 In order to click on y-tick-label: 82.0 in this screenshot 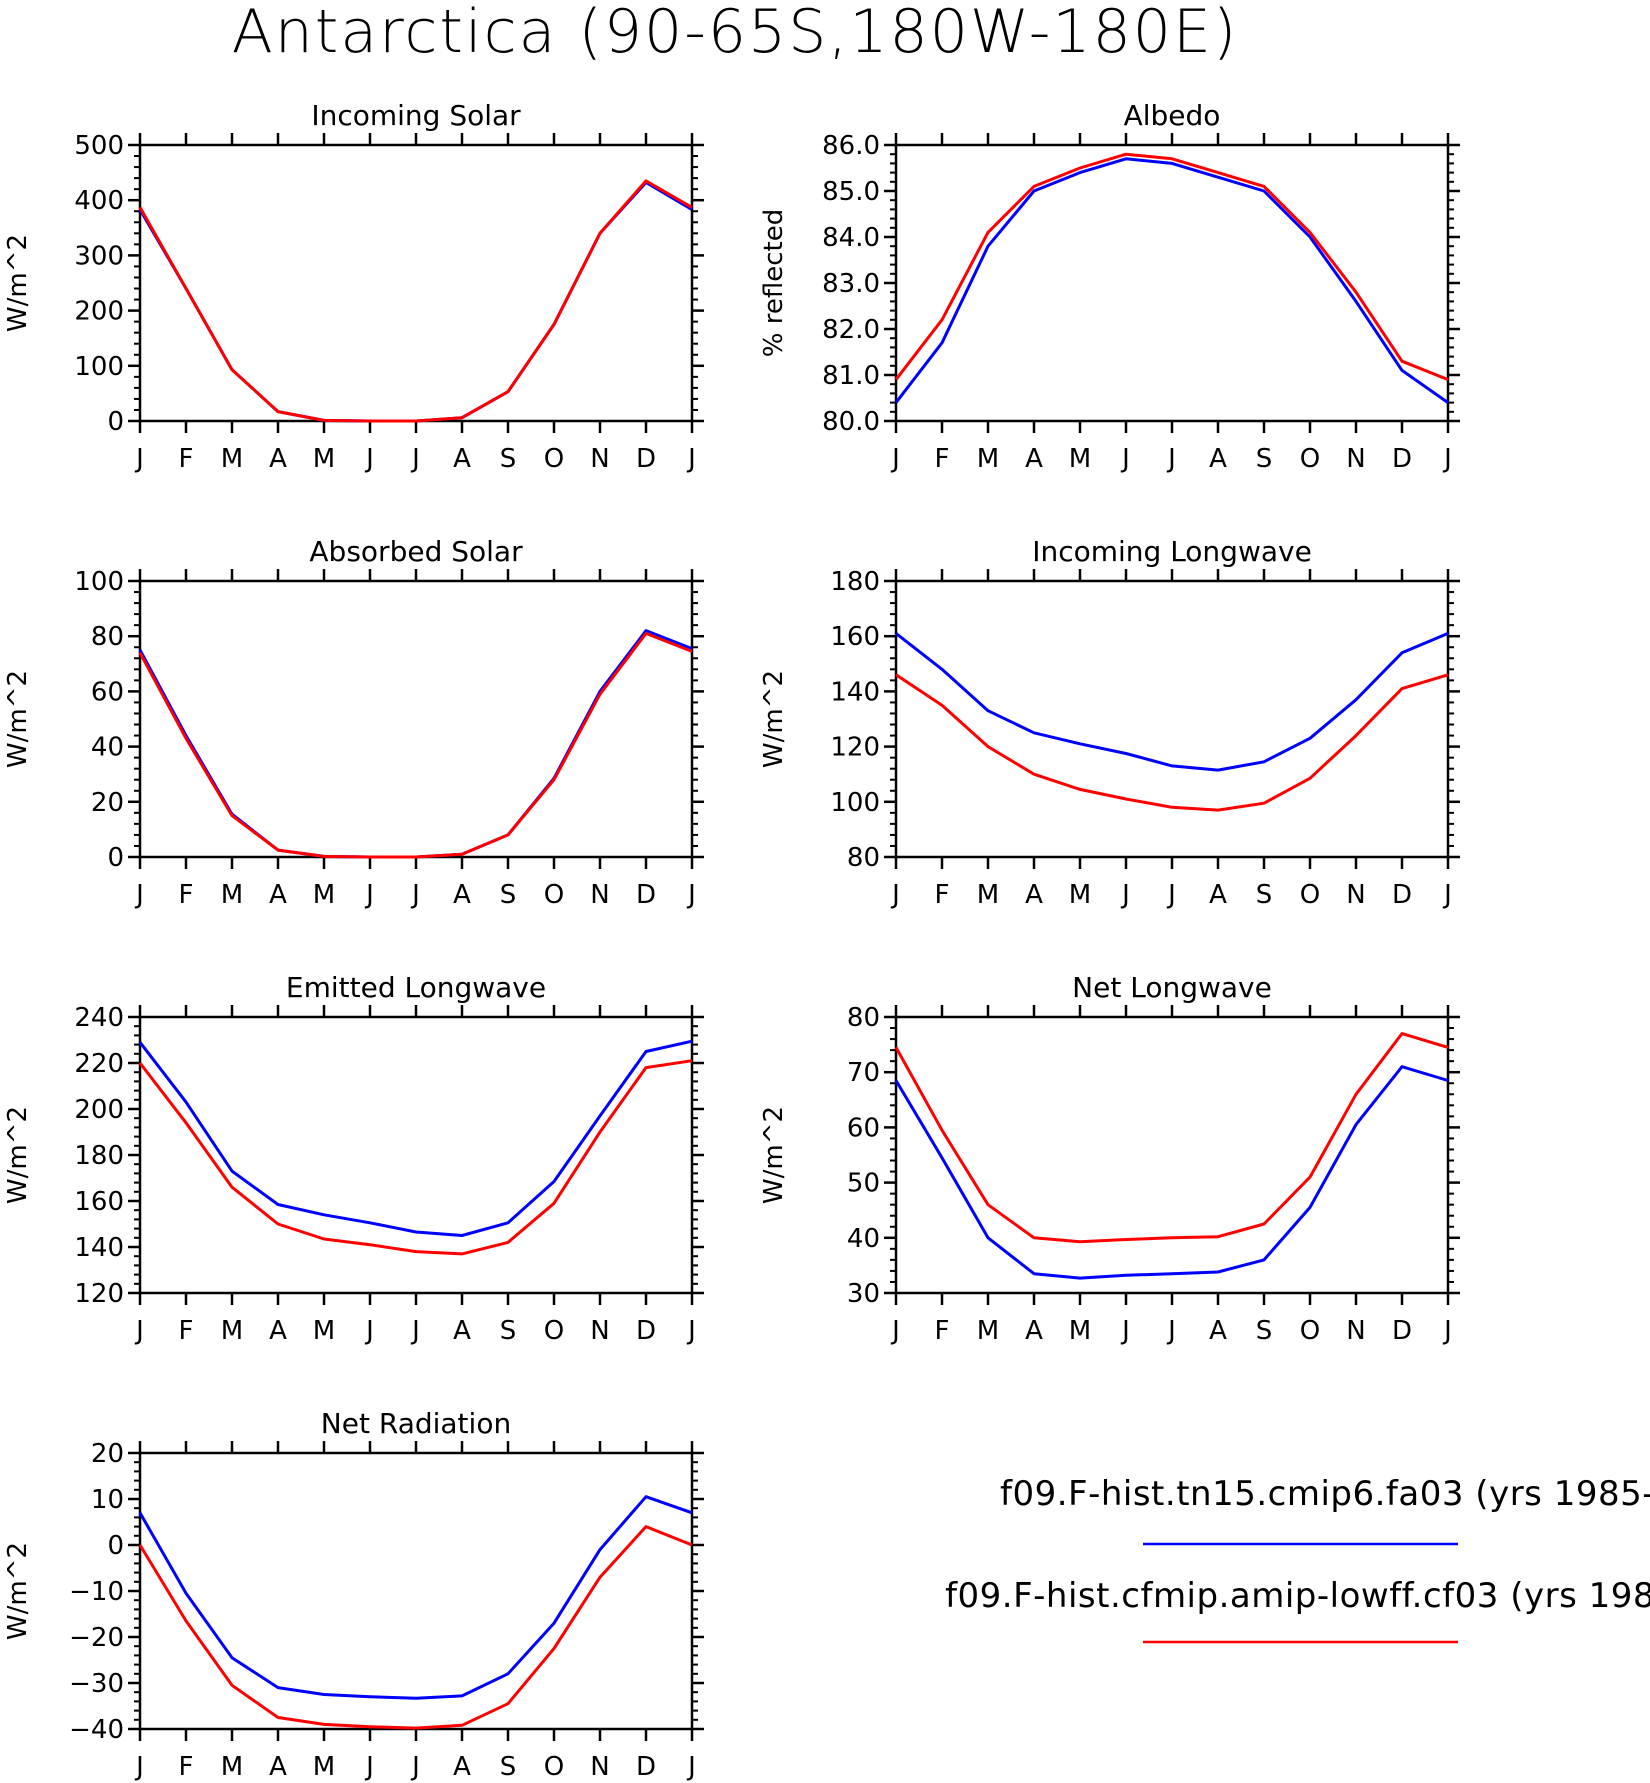, I will do `click(851, 330)`.